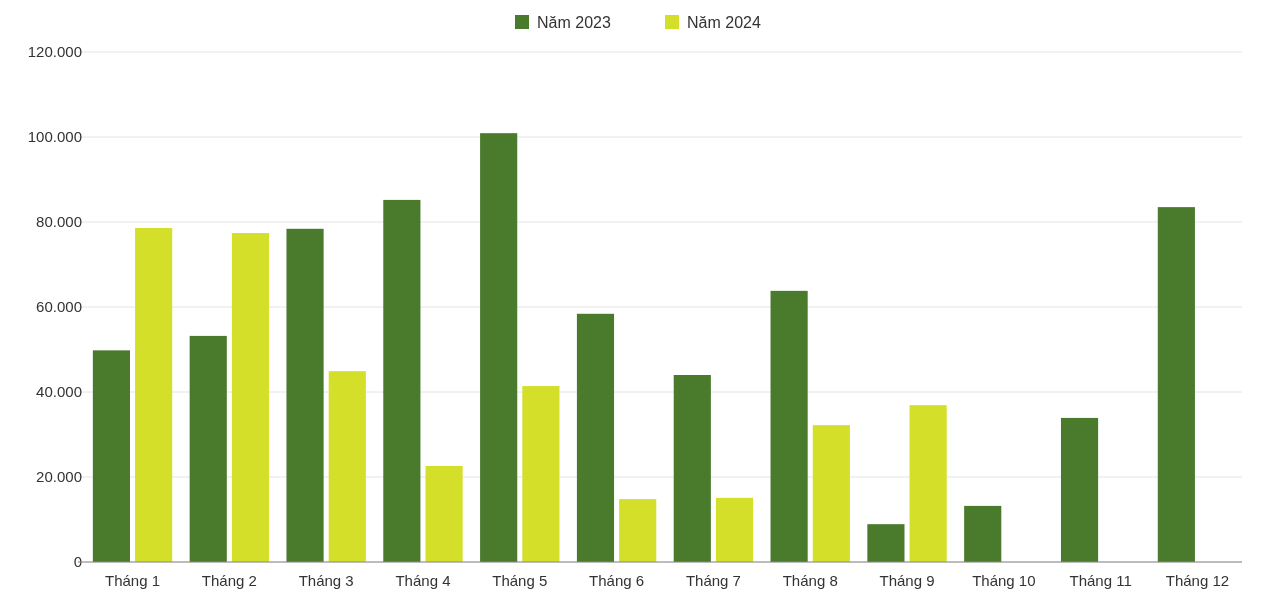 Image resolution: width=1262 pixels, height=602 pixels. Describe the element at coordinates (713, 580) in the screenshot. I see `x-tick-label: Tháng 7` at that location.